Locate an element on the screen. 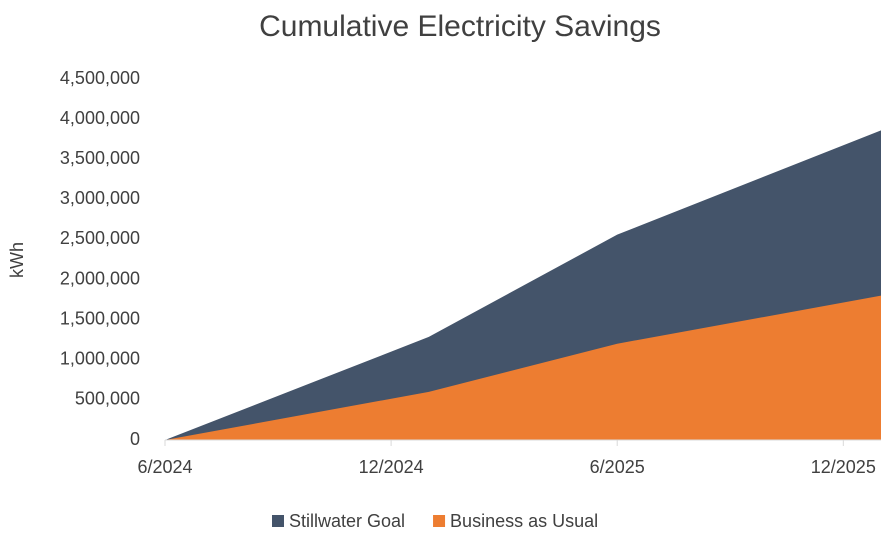 The width and height of the screenshot is (887, 535). y-tick-label: 1,500,000 is located at coordinates (100, 318).